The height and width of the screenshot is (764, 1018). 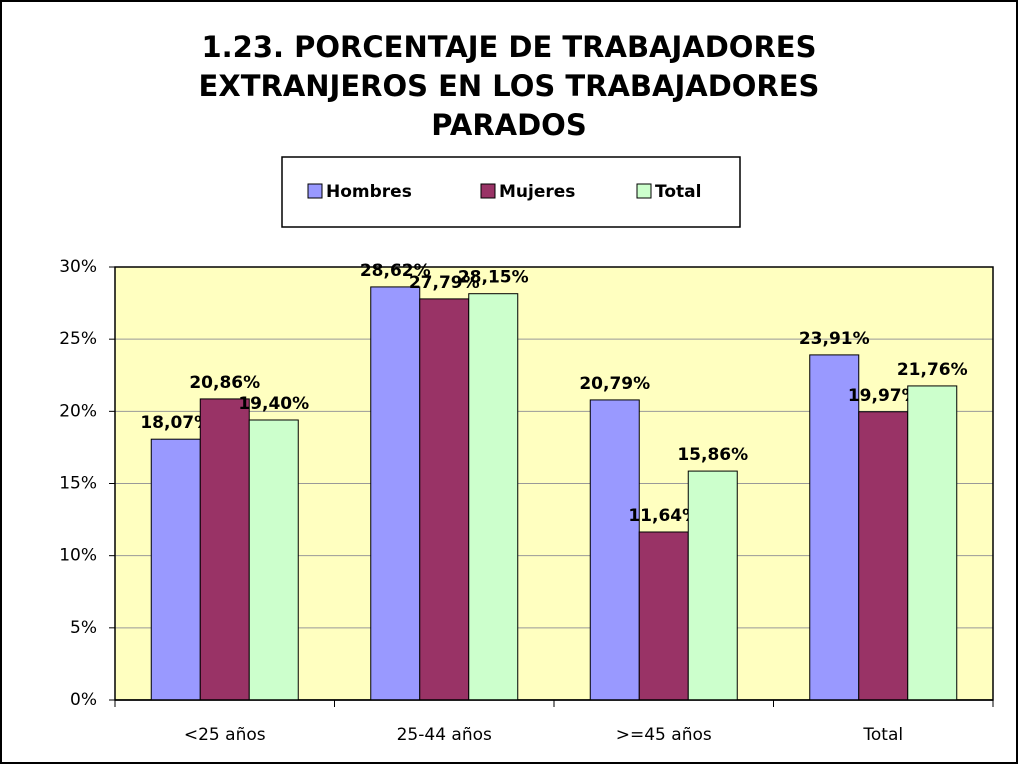 I want to click on legend-label: Hombres, so click(x=369, y=192).